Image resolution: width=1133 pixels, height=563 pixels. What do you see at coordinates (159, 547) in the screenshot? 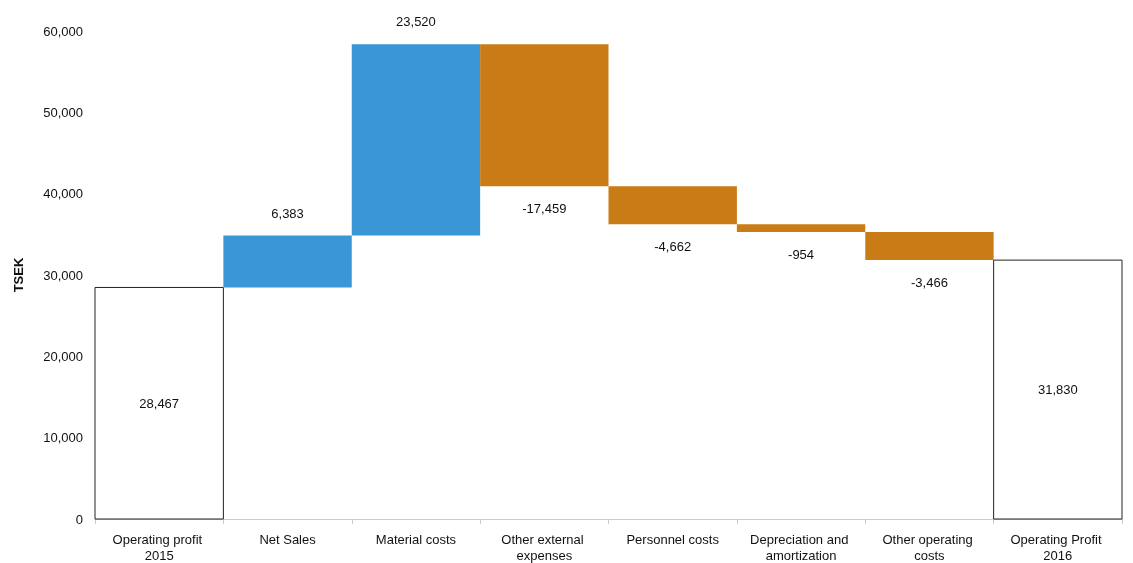
I see `x-tick-label: Operating profit 2015` at bounding box center [159, 547].